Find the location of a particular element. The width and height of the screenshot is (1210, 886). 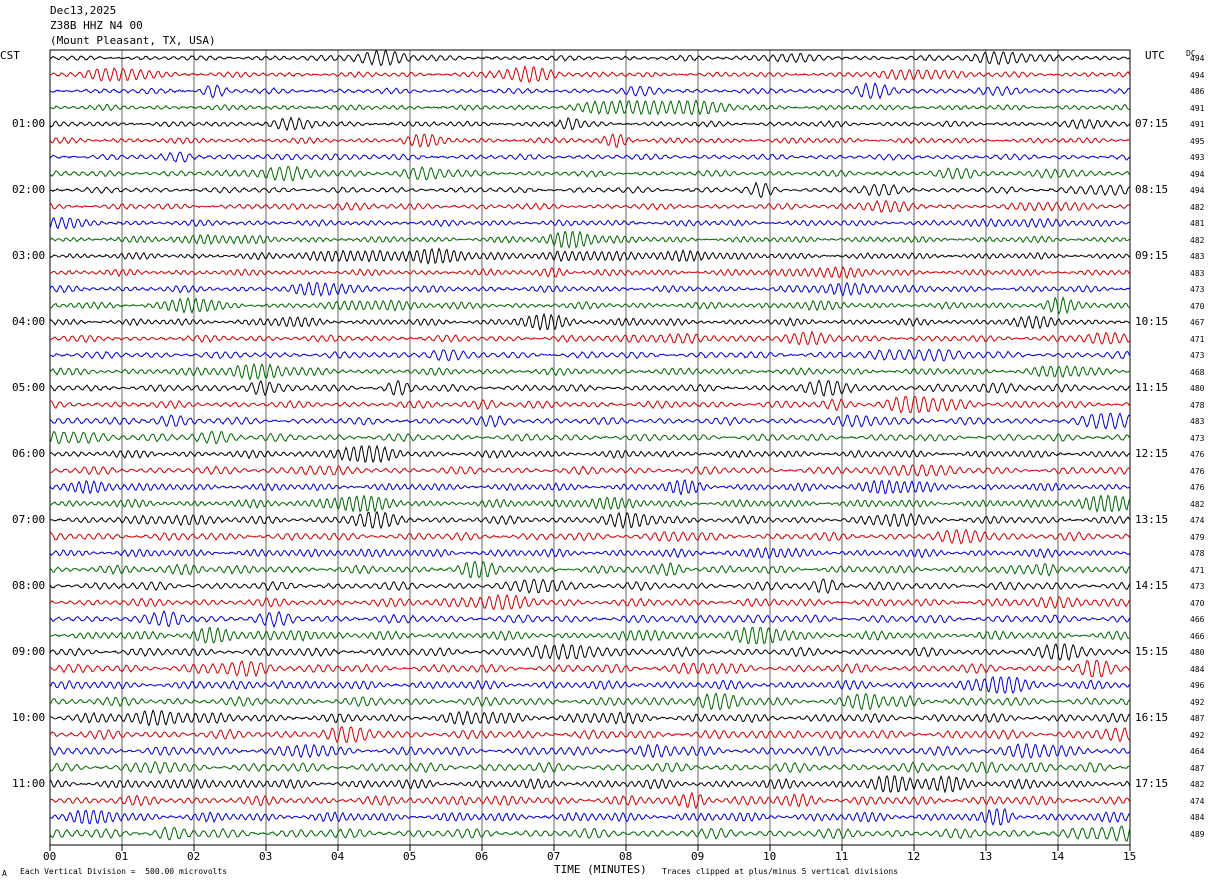

right-timezone-label: UTC is located at coordinates (1155, 55).